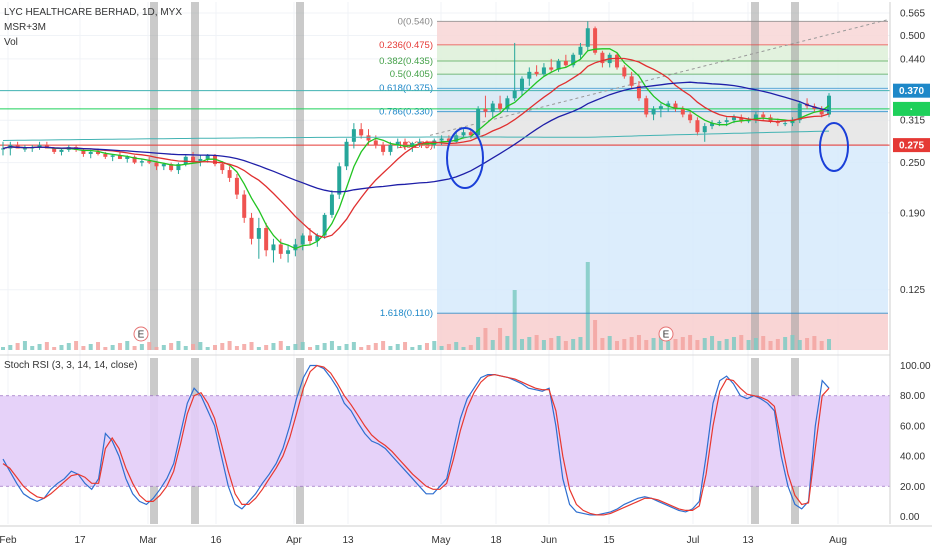  Describe the element at coordinates (441, 540) in the screenshot. I see `x-tick-label: May` at that location.